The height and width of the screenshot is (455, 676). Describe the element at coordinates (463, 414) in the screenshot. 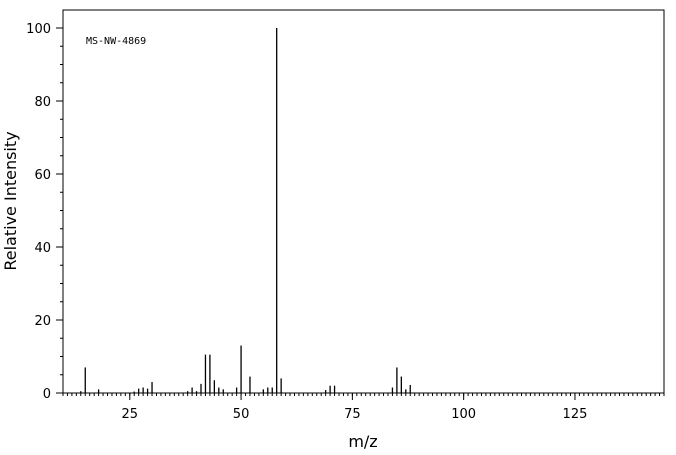

I see `x-tick-label: 100` at that location.